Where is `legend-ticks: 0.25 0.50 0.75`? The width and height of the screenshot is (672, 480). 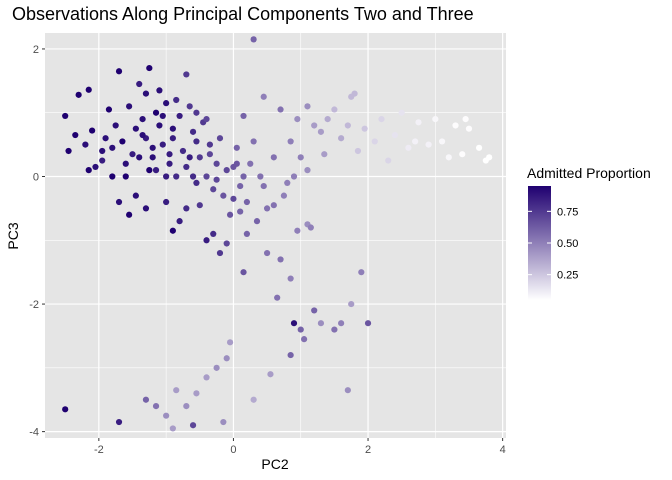
legend-ticks: 0.25 0.50 0.75 is located at coordinates (553, 244).